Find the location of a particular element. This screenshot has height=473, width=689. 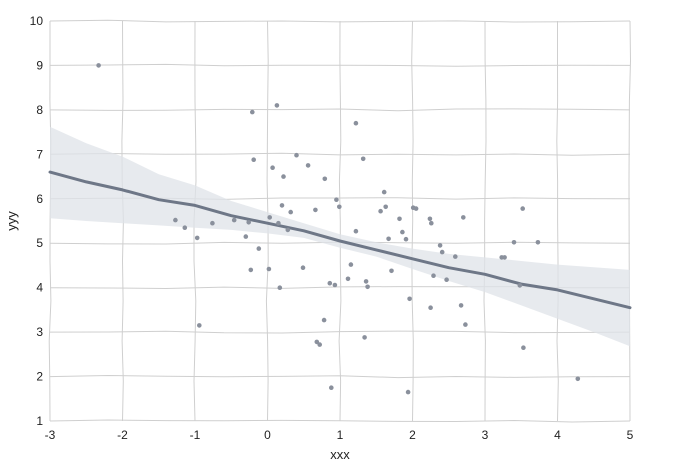

y-tick-label: 7 is located at coordinates (39, 154).